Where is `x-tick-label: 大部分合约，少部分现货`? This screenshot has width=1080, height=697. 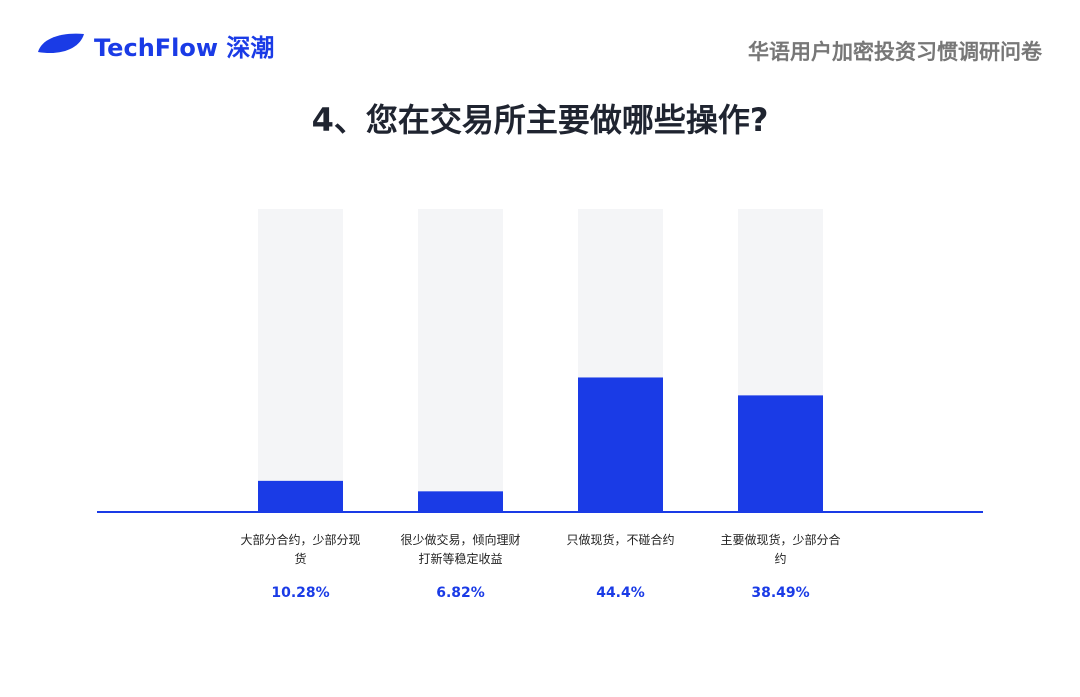
x-tick-label: 大部分合约，少部分现货 is located at coordinates (300, 549).